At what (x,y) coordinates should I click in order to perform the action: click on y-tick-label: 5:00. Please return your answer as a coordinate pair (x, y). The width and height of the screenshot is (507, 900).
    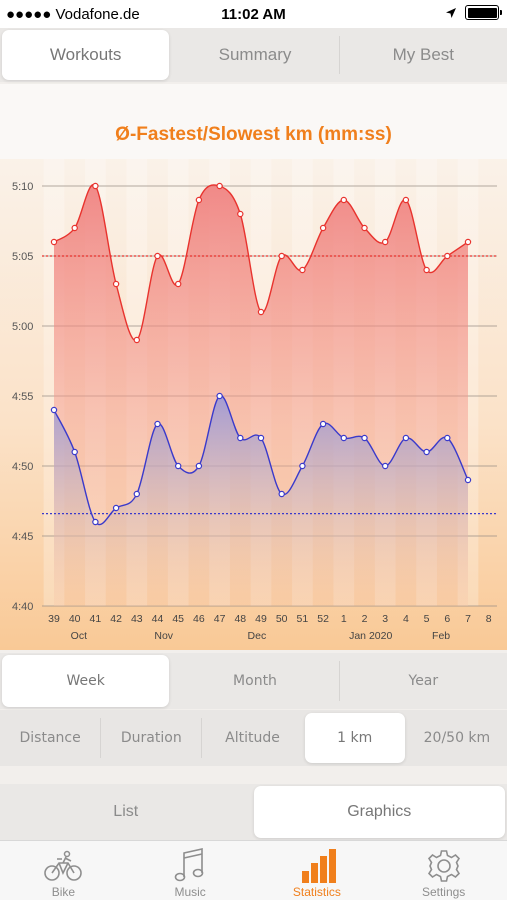
    Looking at the image, I should click on (22, 327).